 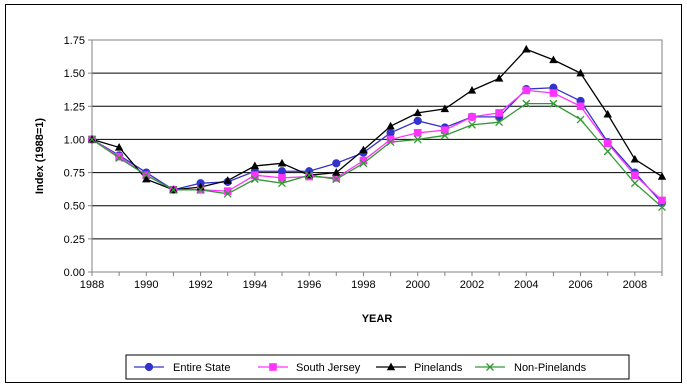 I want to click on x-tick-label: 1998, so click(x=363, y=285).